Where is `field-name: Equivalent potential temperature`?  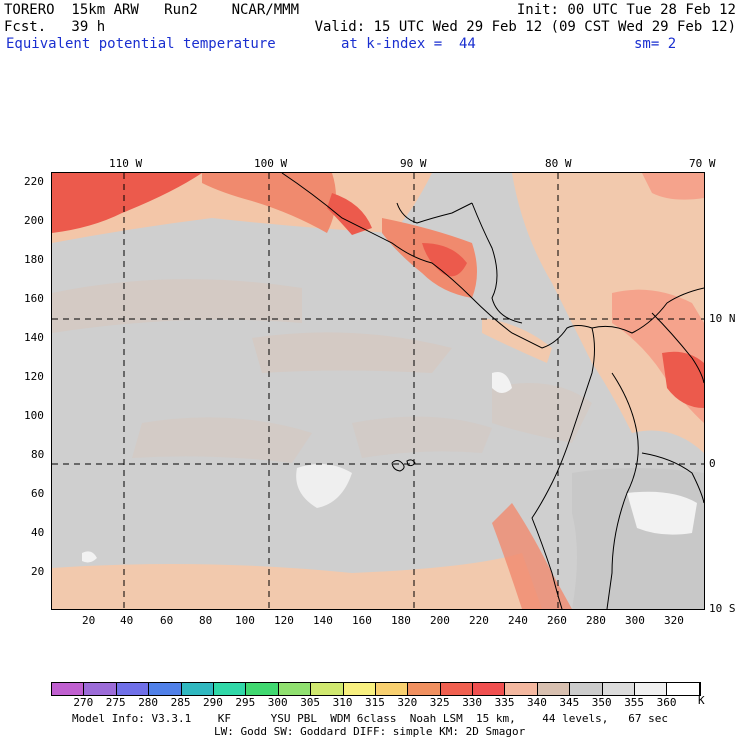
field-name: Equivalent potential temperature is located at coordinates (141, 44).